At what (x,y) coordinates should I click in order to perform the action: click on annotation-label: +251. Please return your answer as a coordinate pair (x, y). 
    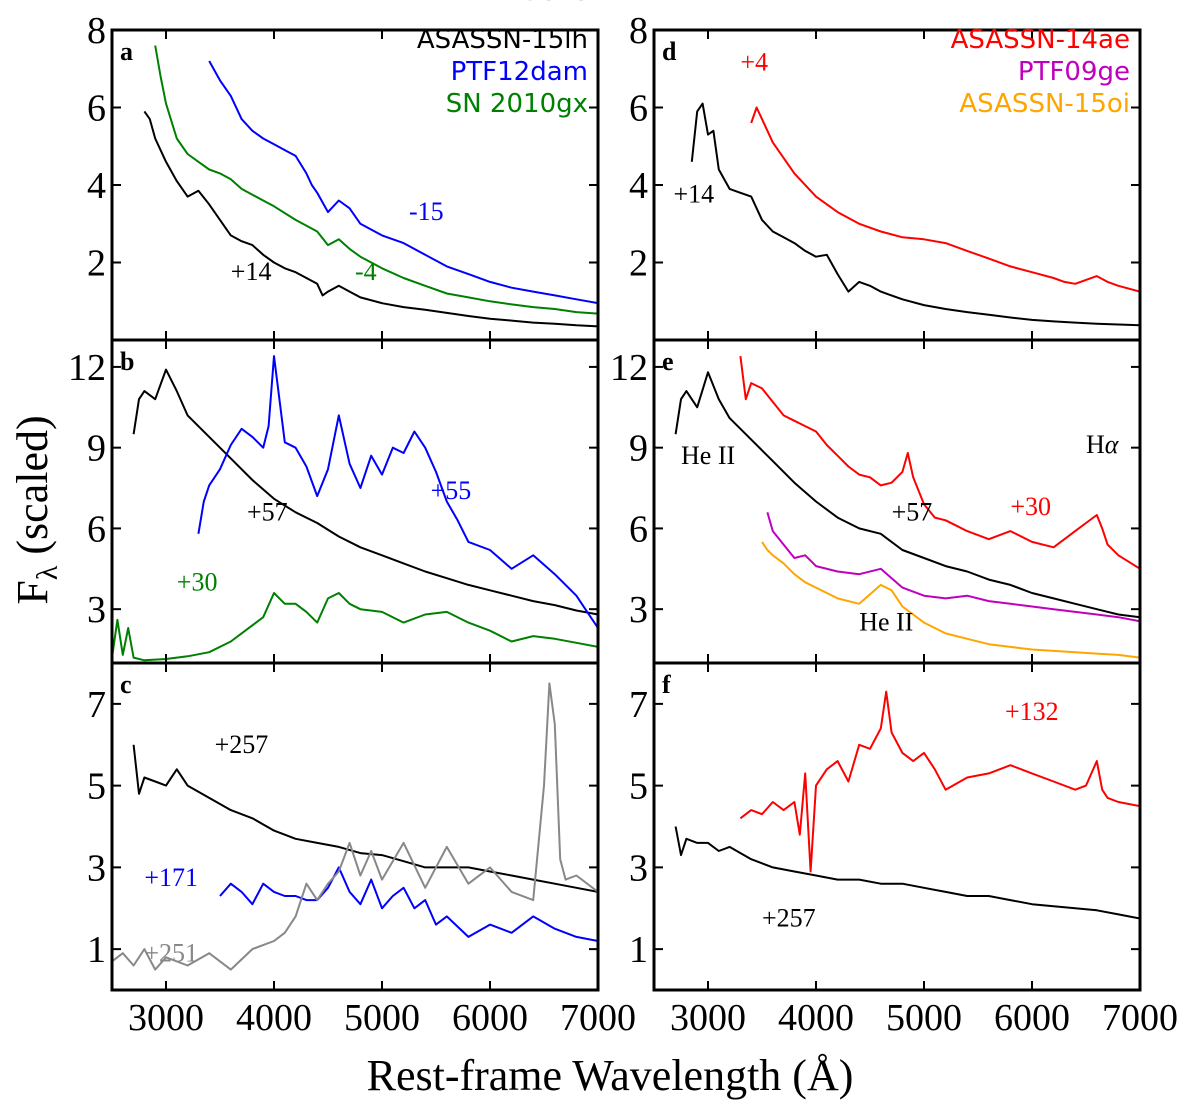
    Looking at the image, I should click on (171, 952).